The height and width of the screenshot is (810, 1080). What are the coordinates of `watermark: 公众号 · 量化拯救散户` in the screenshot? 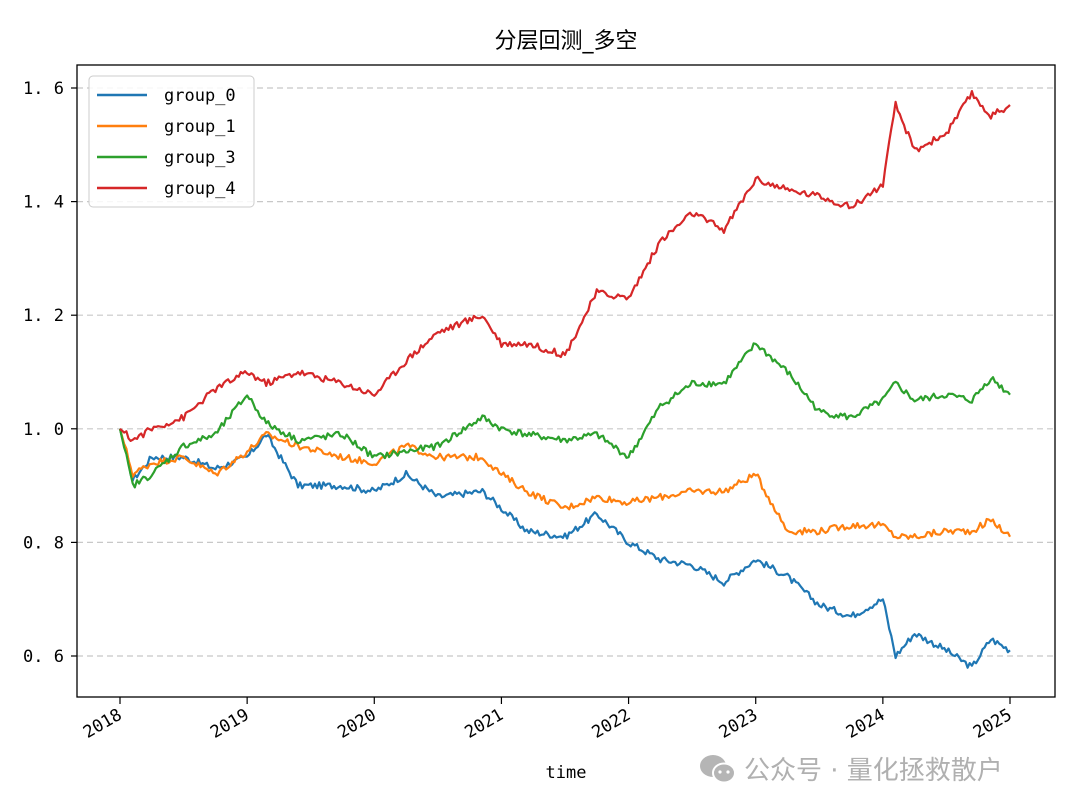 It's located at (850, 768).